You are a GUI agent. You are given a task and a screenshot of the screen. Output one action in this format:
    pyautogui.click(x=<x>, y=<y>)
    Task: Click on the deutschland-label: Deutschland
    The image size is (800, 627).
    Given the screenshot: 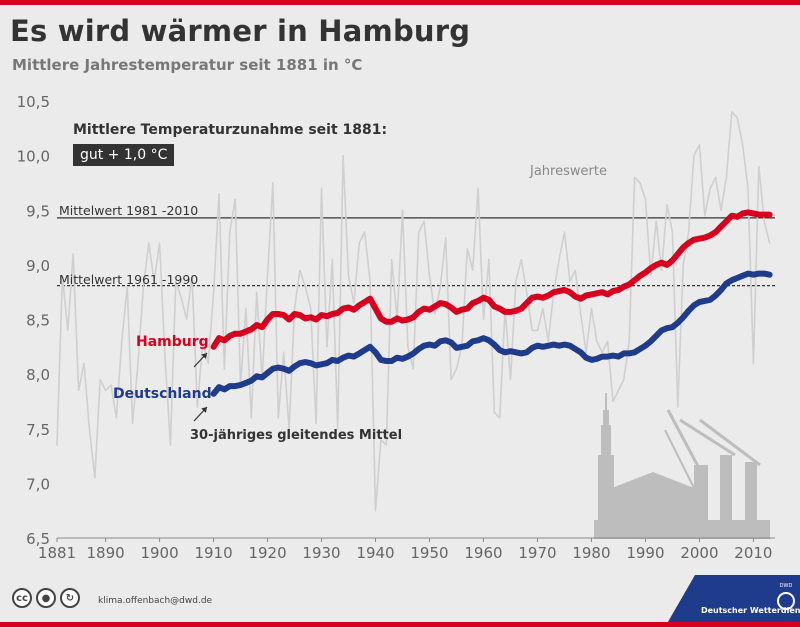 What is the action you would take?
    pyautogui.click(x=162, y=394)
    